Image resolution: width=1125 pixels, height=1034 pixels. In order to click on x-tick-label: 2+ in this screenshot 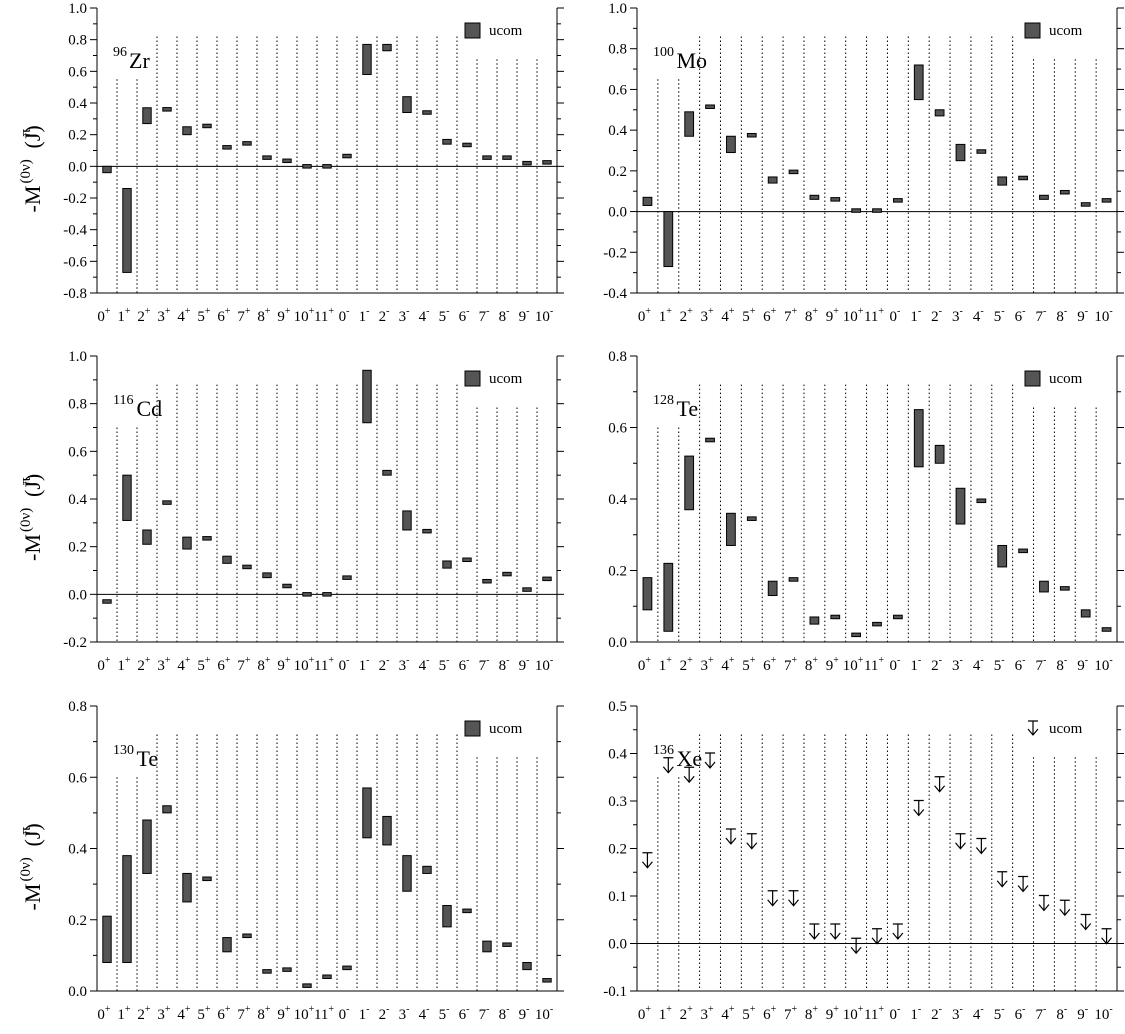, I will do `click(144, 664)`.